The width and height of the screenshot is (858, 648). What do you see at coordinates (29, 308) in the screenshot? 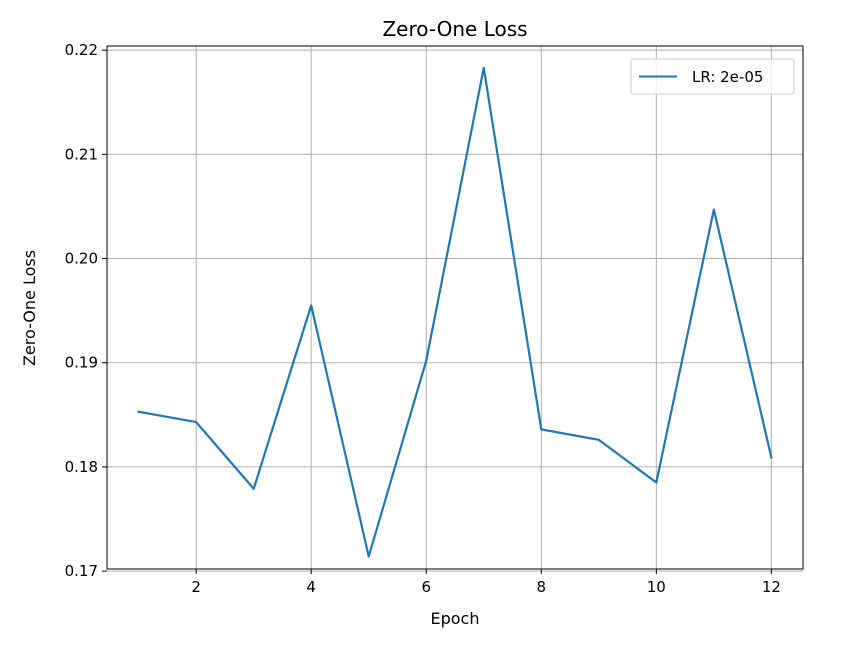
I see `y-axis-label: Zero-One Loss` at bounding box center [29, 308].